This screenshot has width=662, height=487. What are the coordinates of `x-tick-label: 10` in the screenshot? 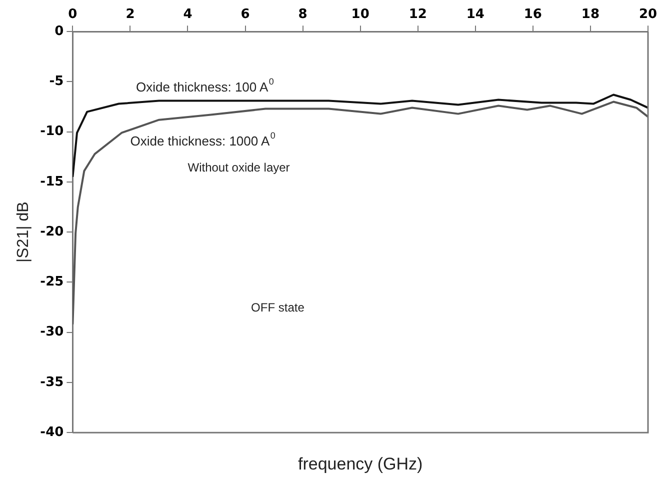 It's located at (360, 14).